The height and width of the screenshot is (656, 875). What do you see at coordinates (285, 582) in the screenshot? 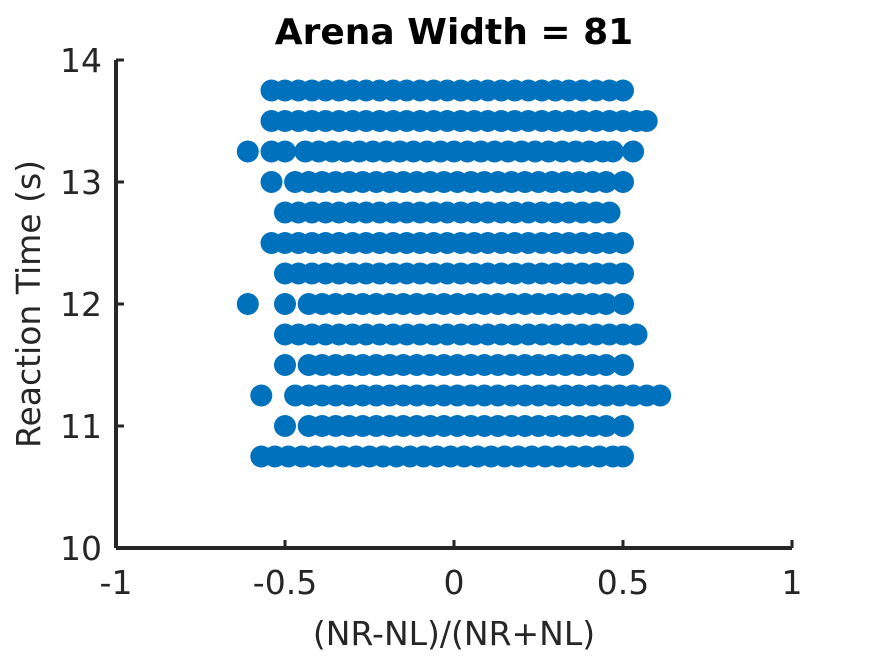
I see `x-tick-label: -0.5` at bounding box center [285, 582].